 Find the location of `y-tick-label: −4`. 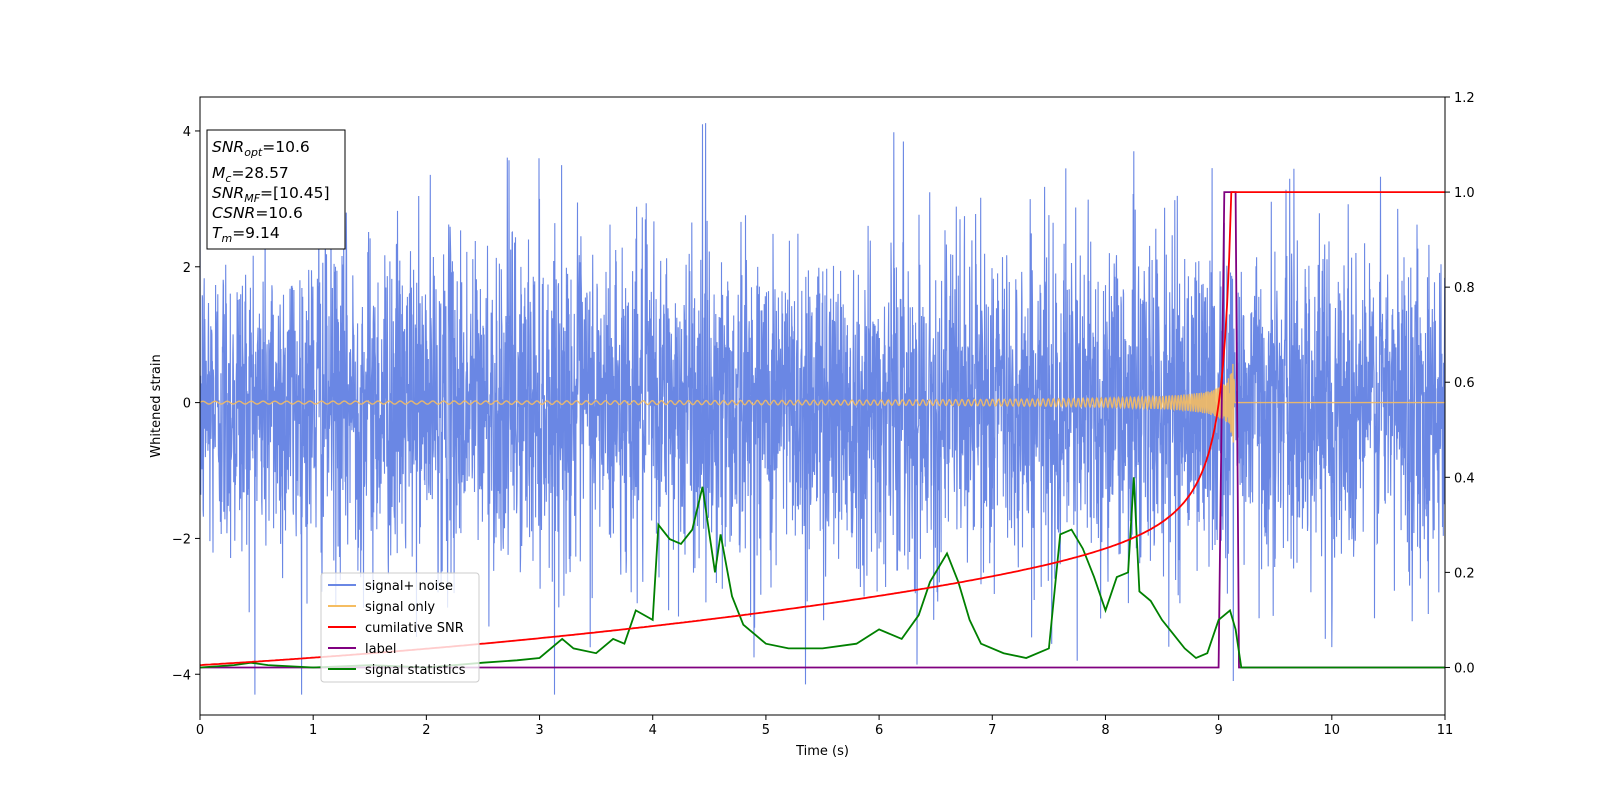

y-tick-label: −4 is located at coordinates (181, 675).